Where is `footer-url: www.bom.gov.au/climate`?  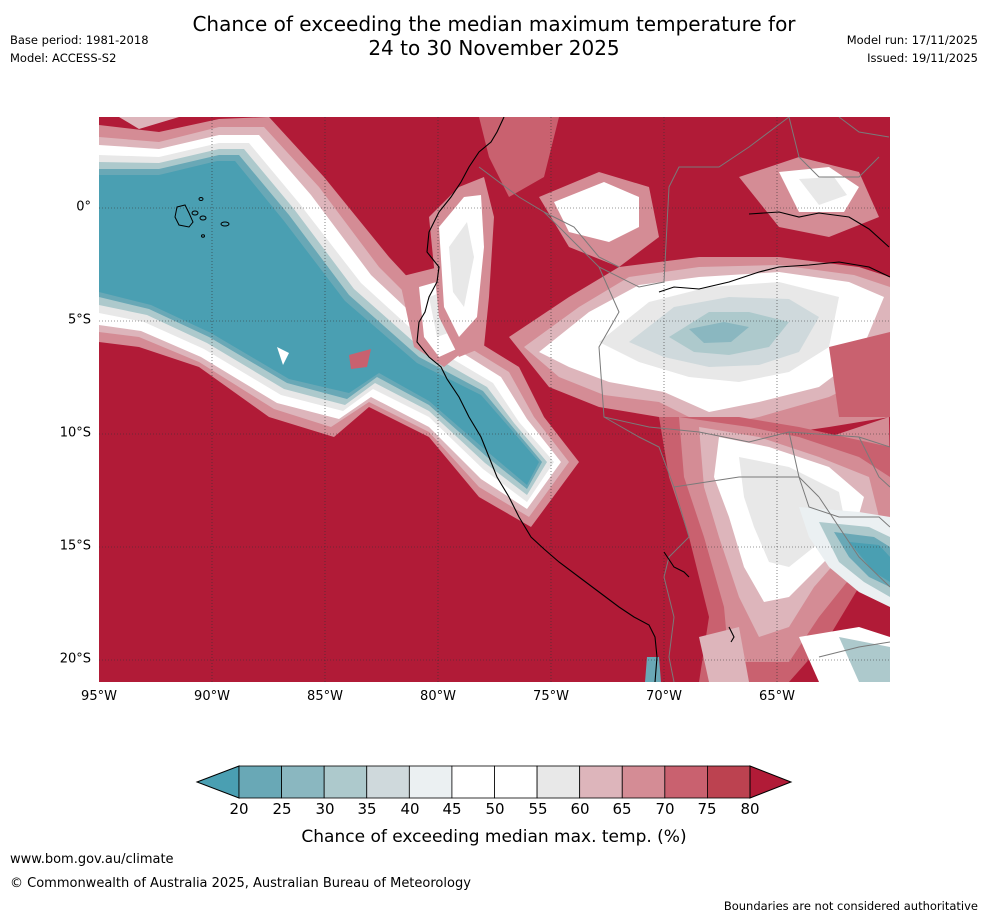 footer-url: www.bom.gov.au/climate is located at coordinates (92, 859).